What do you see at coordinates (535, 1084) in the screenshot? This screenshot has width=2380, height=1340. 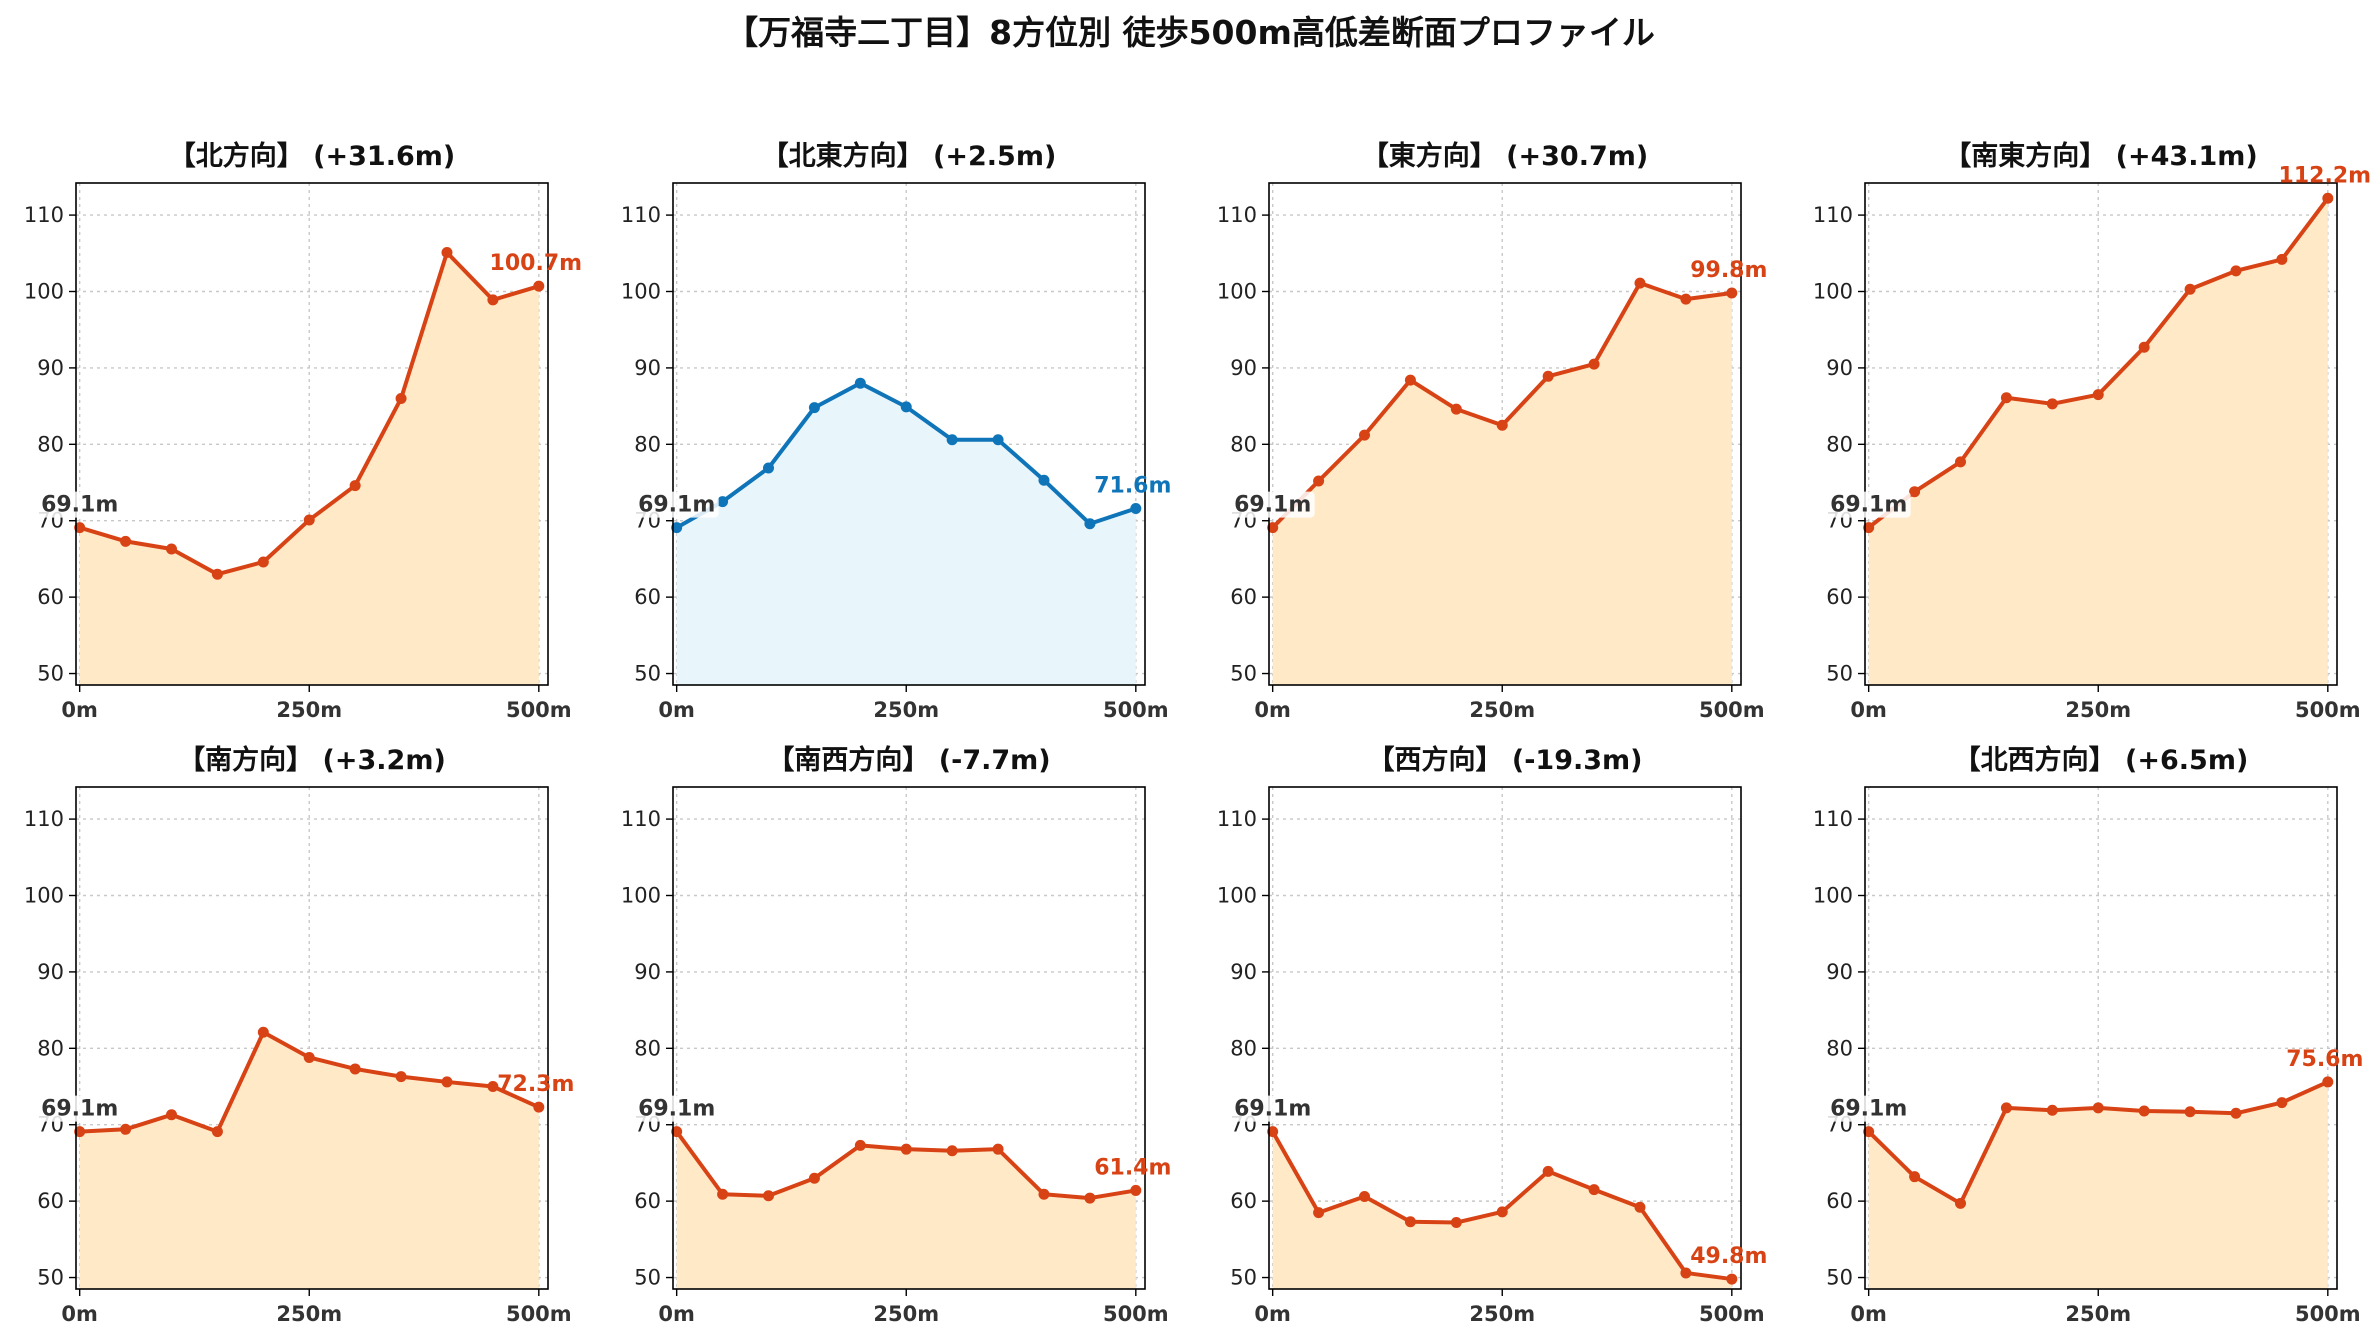 I see `end-elevation-label: 72.3m` at bounding box center [535, 1084].